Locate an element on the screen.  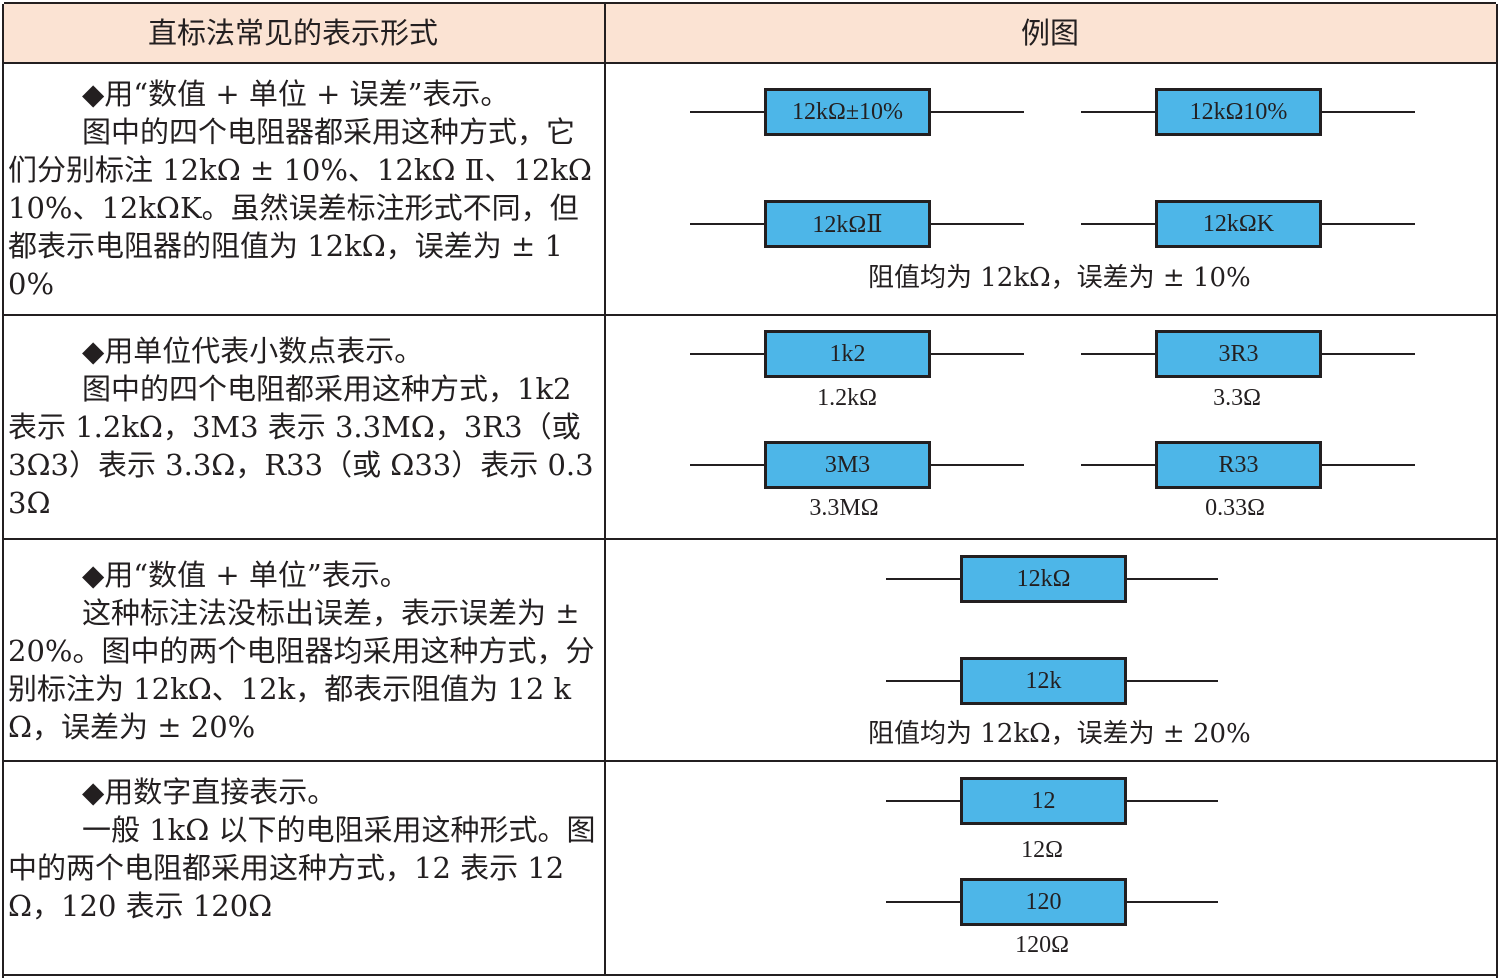
resistor-R33: R33 is located at coordinates (1238, 465).